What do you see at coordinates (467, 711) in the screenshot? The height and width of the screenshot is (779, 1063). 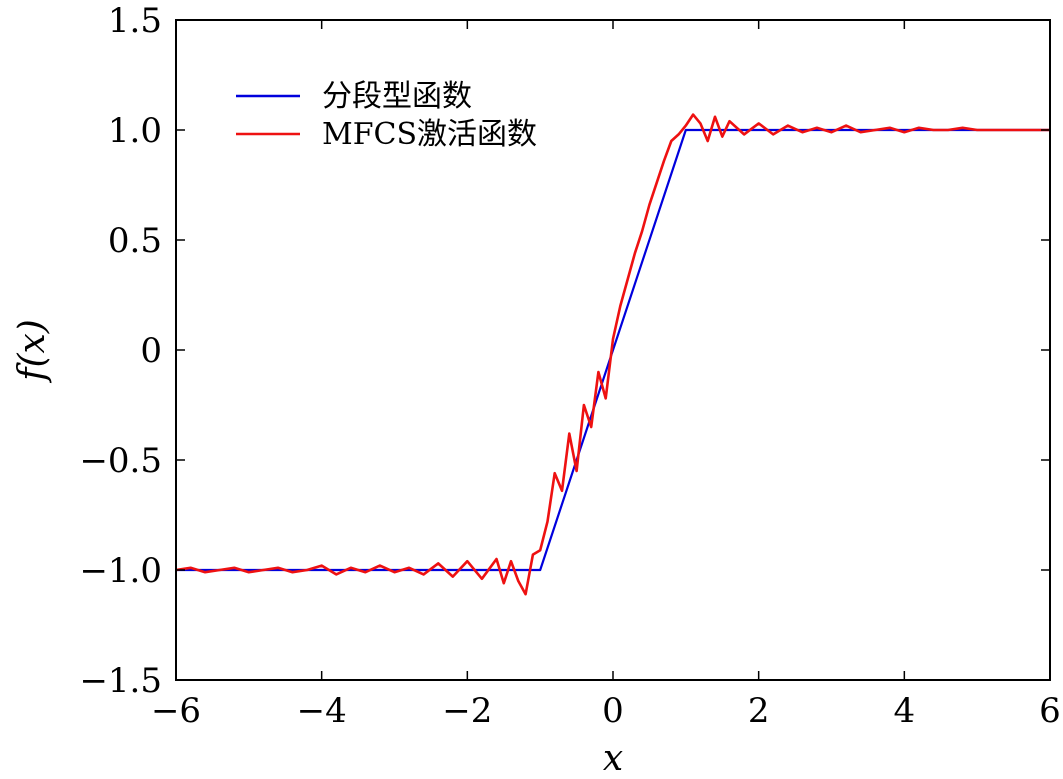 I see `x-tick-label: −2` at bounding box center [467, 711].